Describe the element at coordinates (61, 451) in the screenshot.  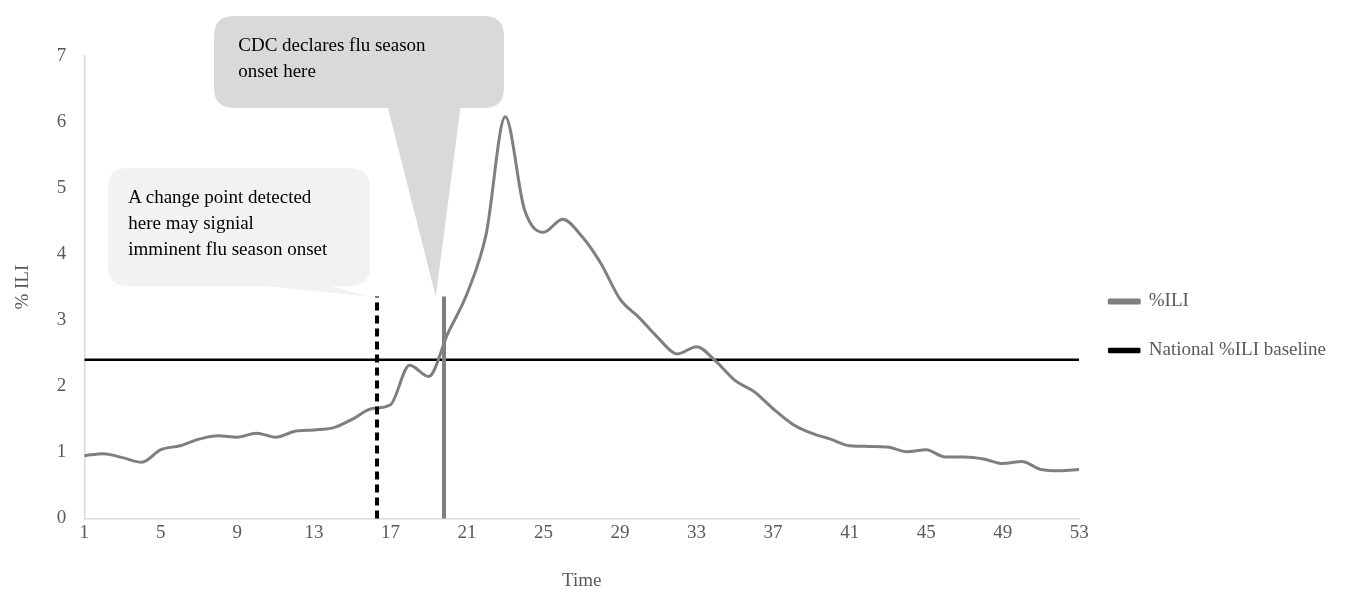
I see `y-tick-label: 1` at that location.